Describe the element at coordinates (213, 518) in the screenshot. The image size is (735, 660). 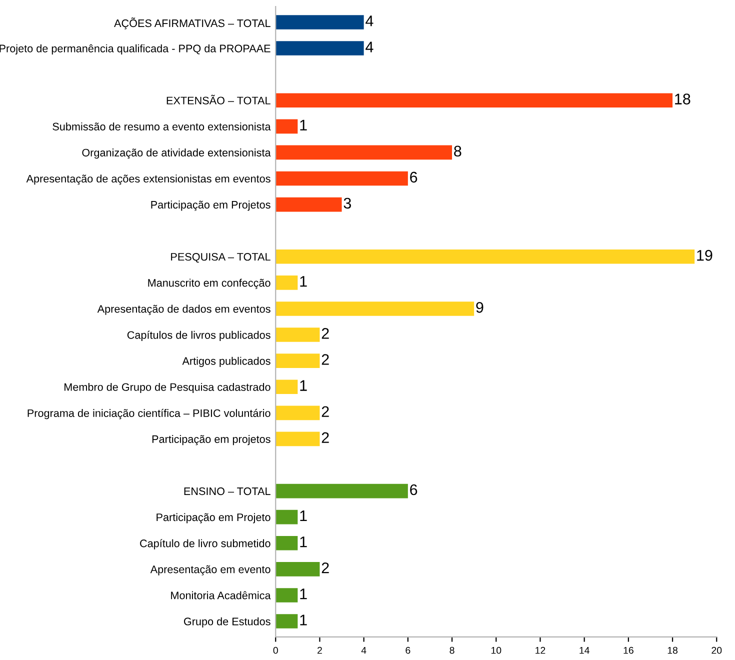
I see `y-tick-label: Participação em Projeto` at that location.